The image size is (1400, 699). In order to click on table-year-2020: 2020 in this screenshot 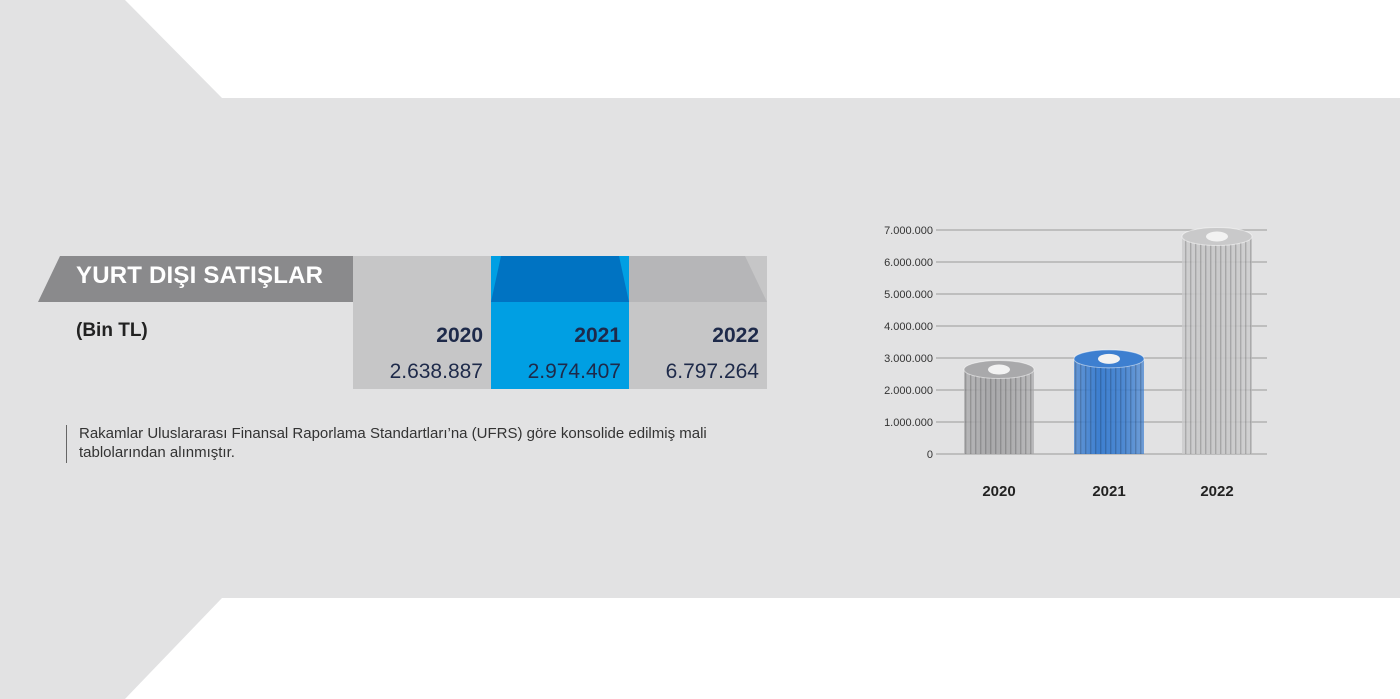, I will do `click(459, 335)`.